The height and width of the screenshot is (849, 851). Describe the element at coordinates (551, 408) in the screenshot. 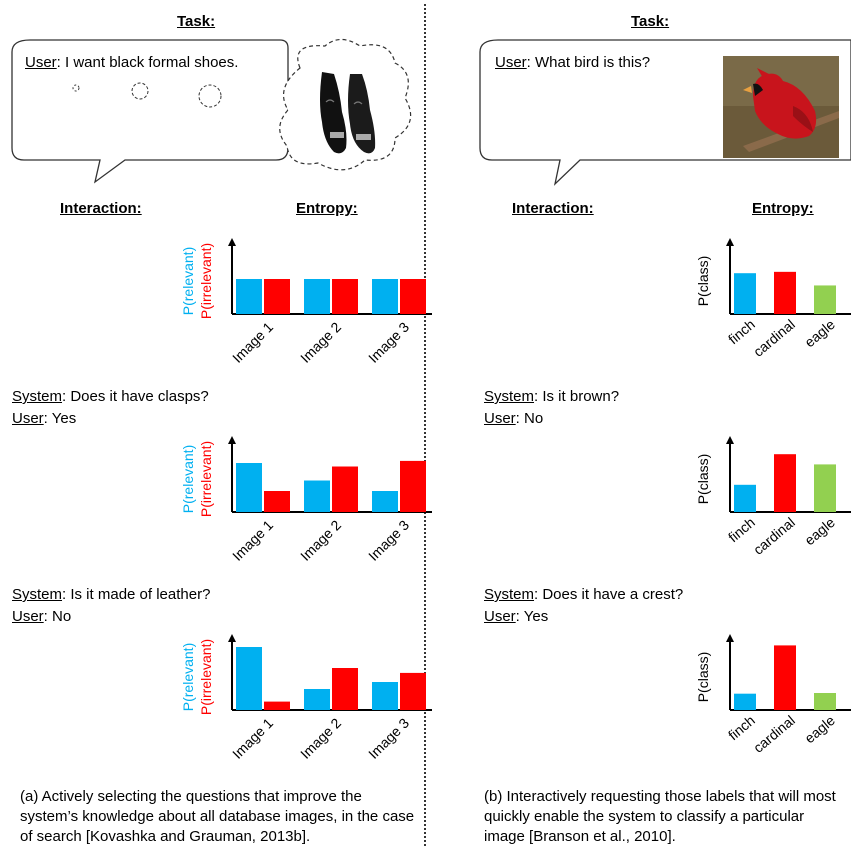

I see `right-dialog-1: System: Is it brown? User: No` at that location.